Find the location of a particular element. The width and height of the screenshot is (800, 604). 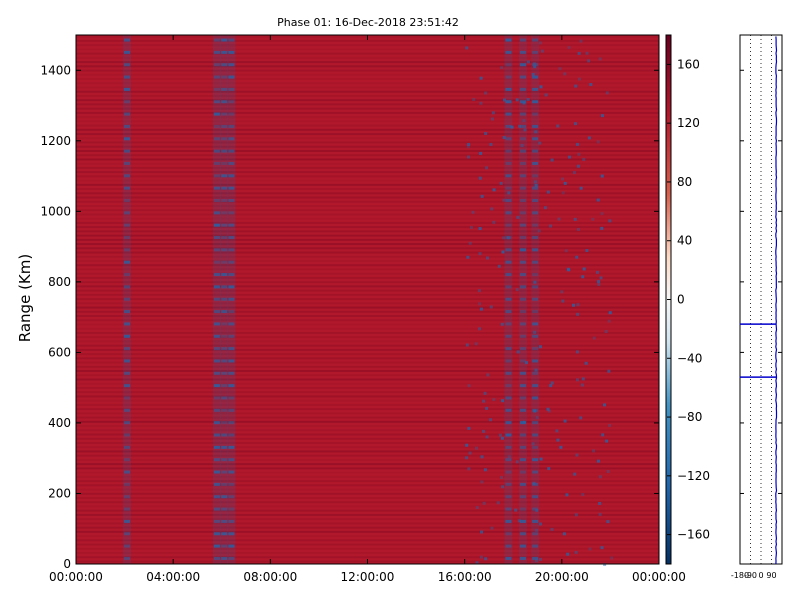

colorbar-tick-label: 160 is located at coordinates (688, 64).